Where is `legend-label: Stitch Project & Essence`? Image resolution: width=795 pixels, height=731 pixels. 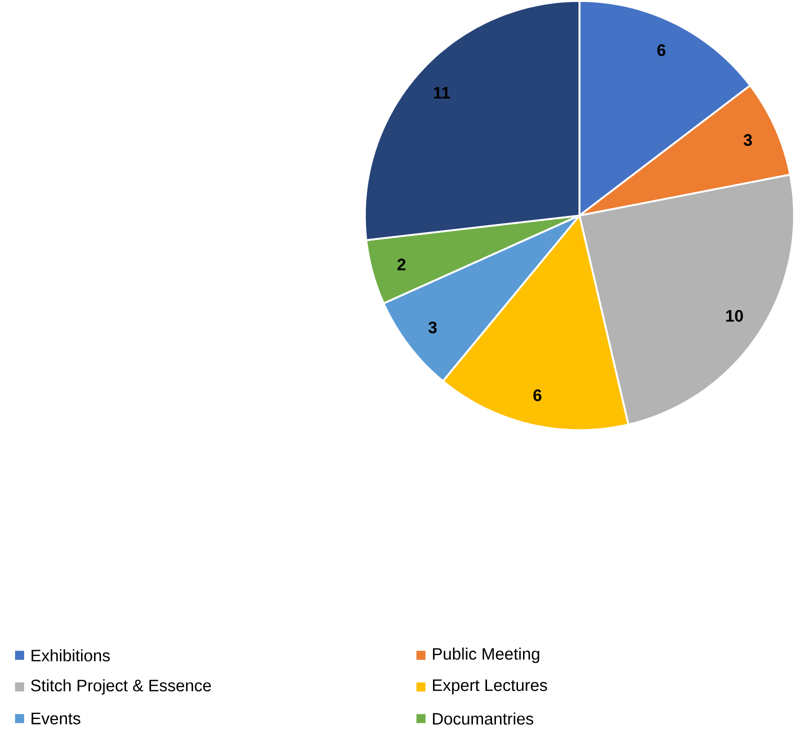 legend-label: Stitch Project & Essence is located at coordinates (121, 687).